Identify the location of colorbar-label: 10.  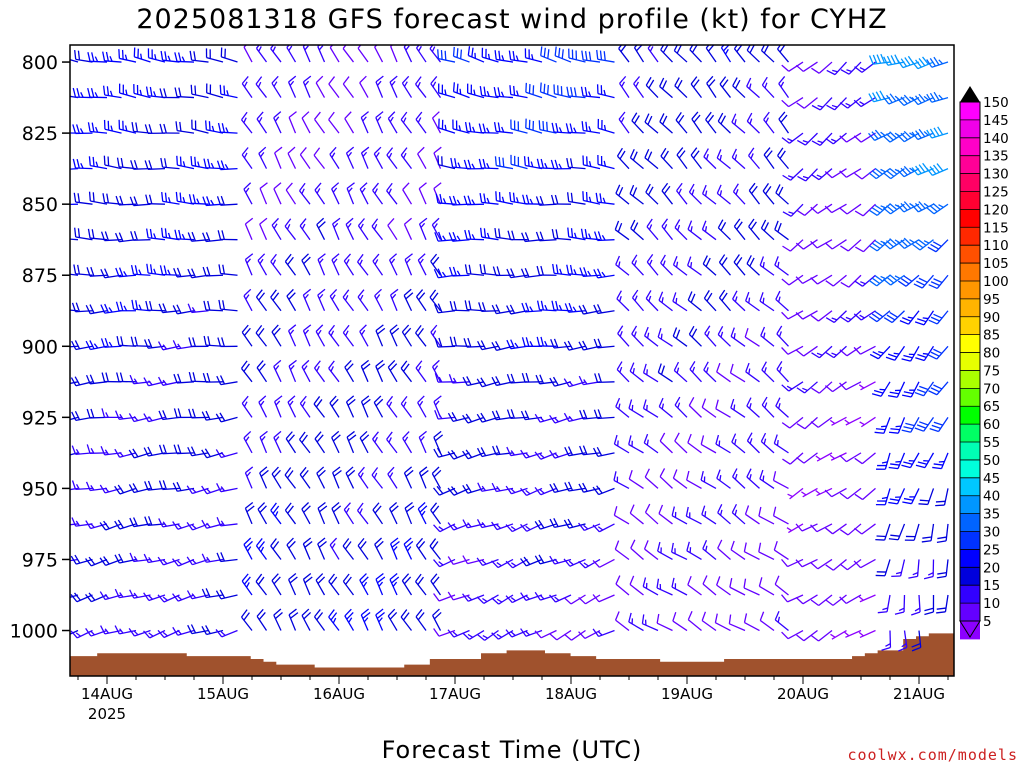
(991, 604).